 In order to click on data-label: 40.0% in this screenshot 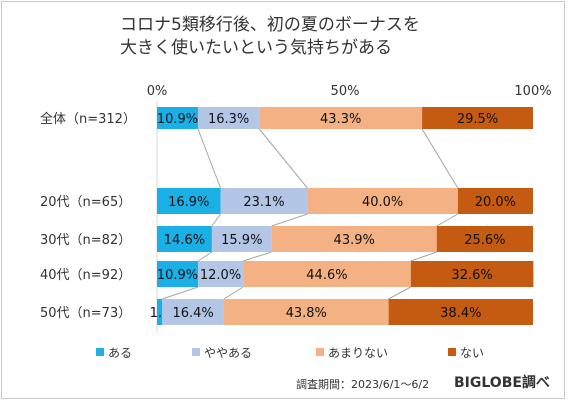, I will do `click(382, 202)`.